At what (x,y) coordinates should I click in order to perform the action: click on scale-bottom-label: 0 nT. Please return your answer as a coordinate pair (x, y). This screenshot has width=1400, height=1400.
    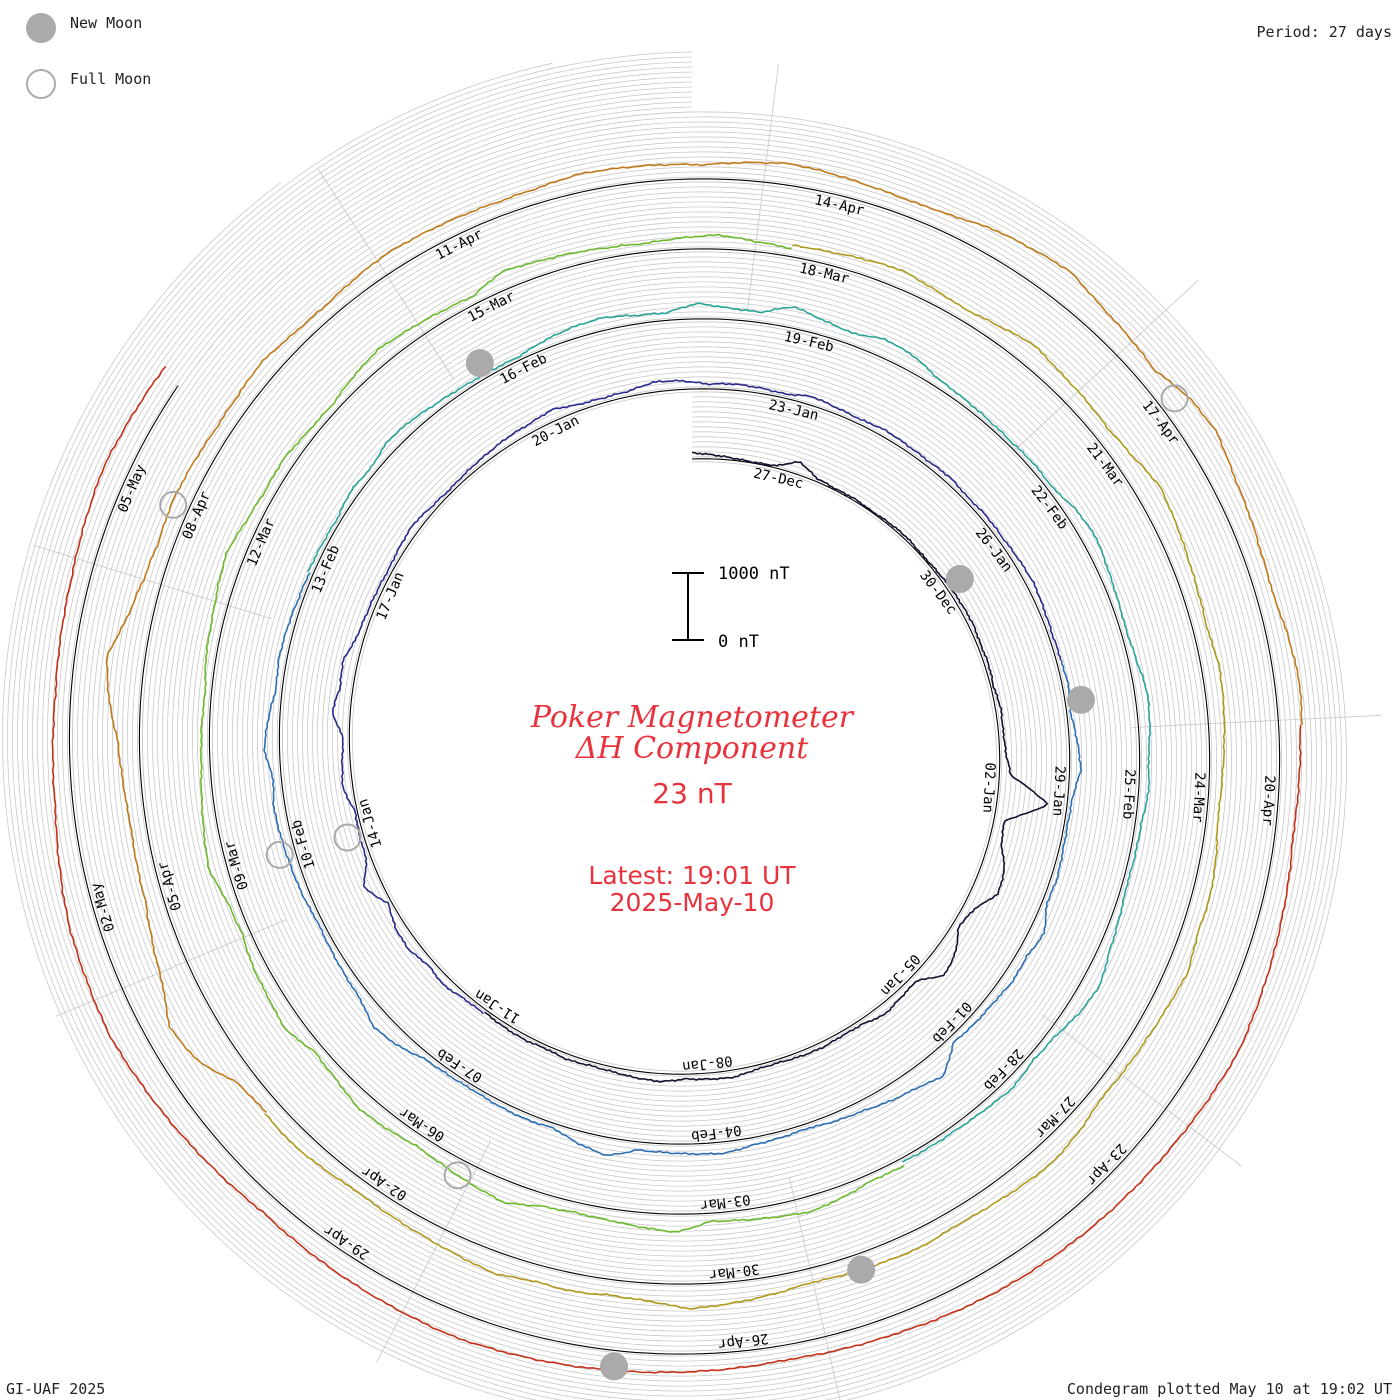
    Looking at the image, I should click on (738, 642).